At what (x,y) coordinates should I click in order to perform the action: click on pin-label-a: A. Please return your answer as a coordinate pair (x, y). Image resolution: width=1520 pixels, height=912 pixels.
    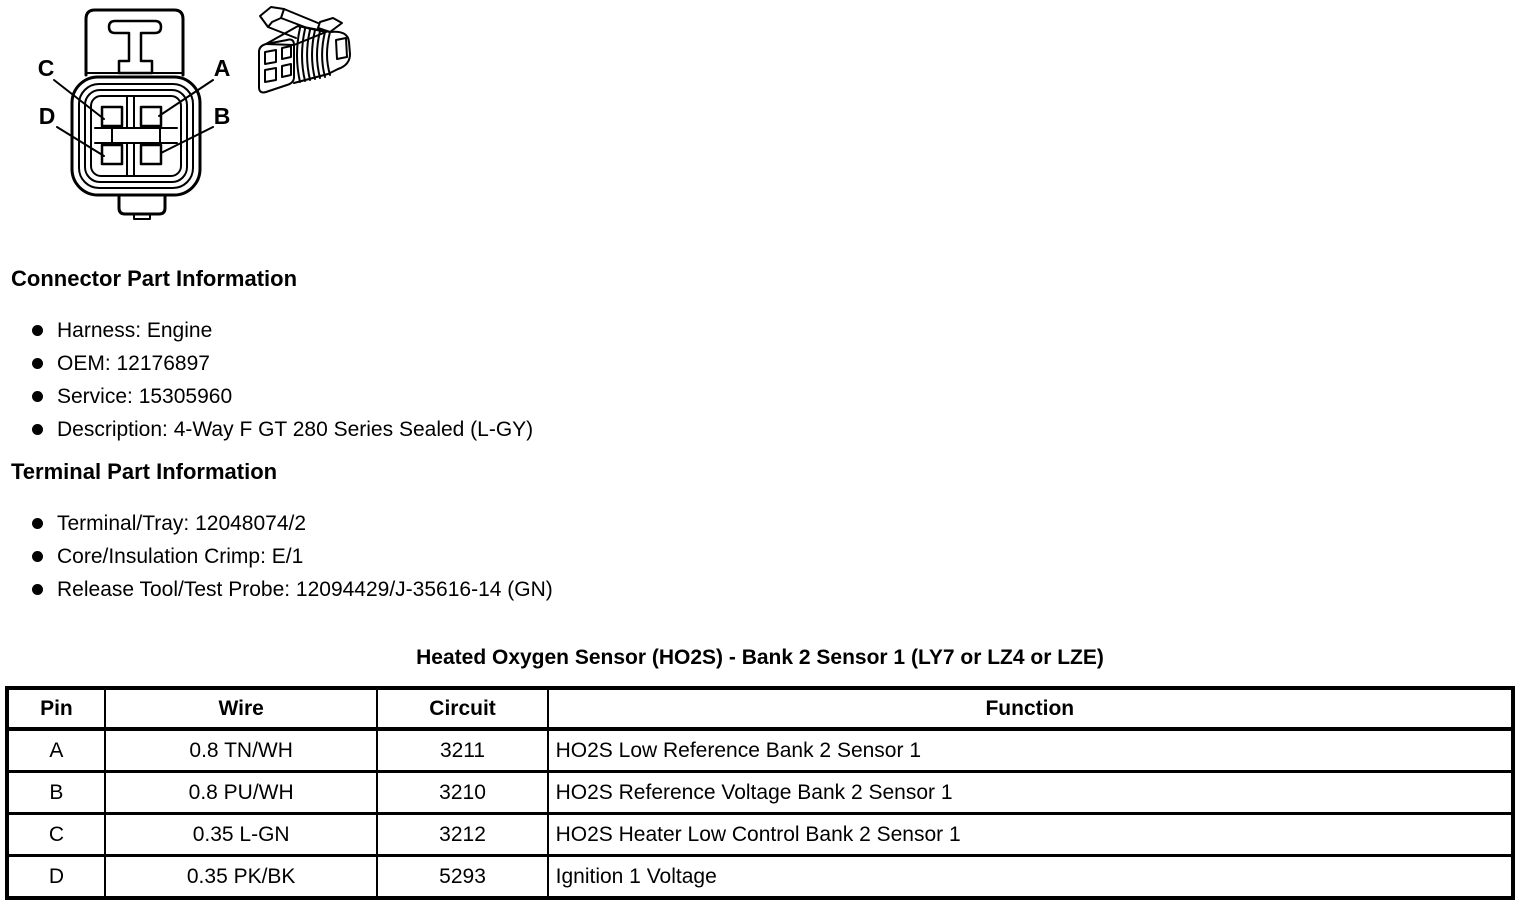
    Looking at the image, I should click on (222, 68).